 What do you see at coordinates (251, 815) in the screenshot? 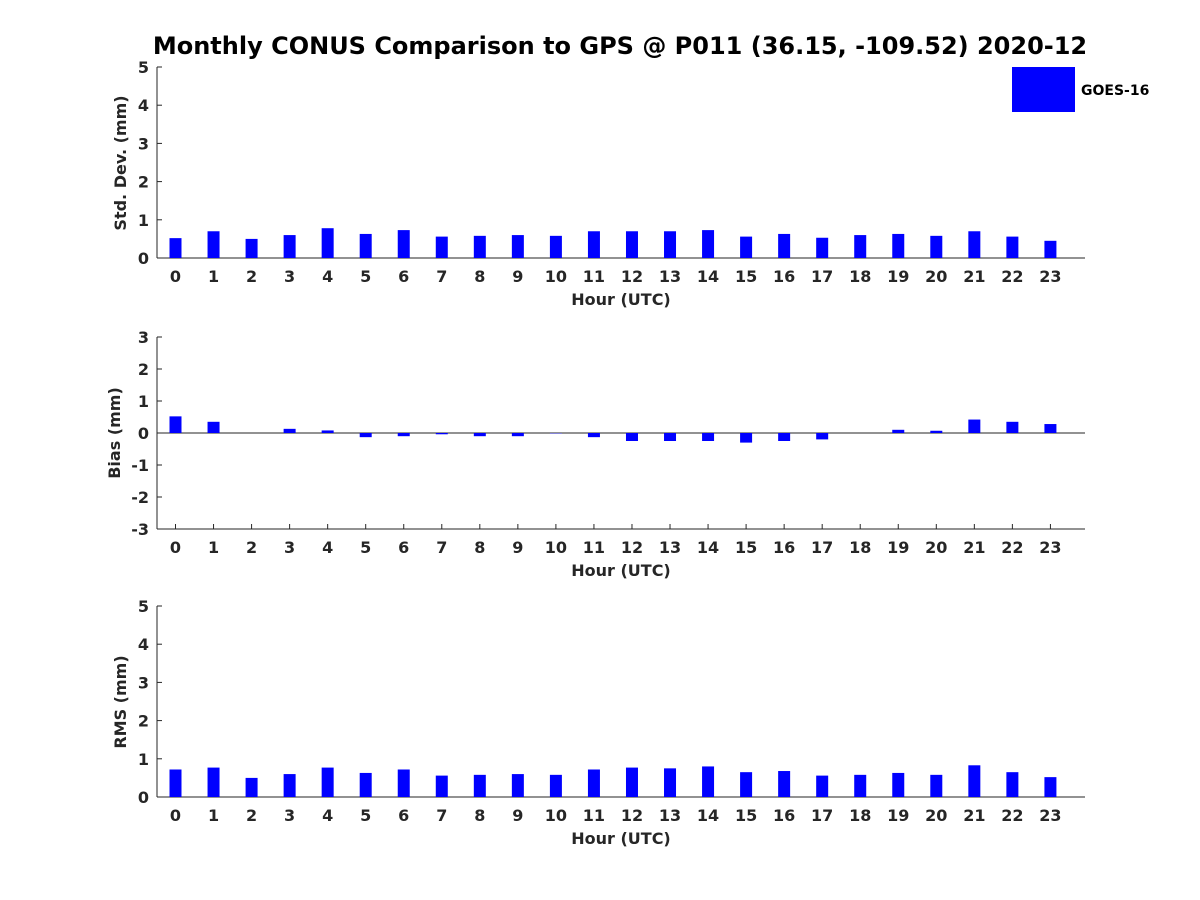
I see `x-tick-label: 2` at bounding box center [251, 815].